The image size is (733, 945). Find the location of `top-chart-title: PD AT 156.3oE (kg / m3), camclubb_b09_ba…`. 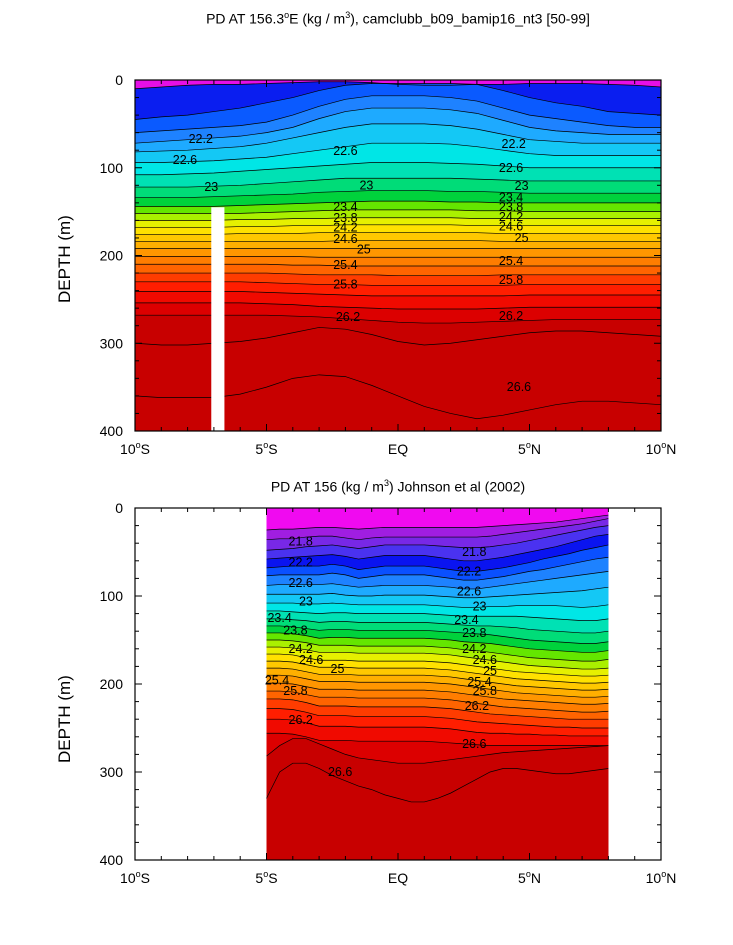

top-chart-title: PD AT 156.3oE (kg / m3), camclubb_b09_ba… is located at coordinates (398, 18).